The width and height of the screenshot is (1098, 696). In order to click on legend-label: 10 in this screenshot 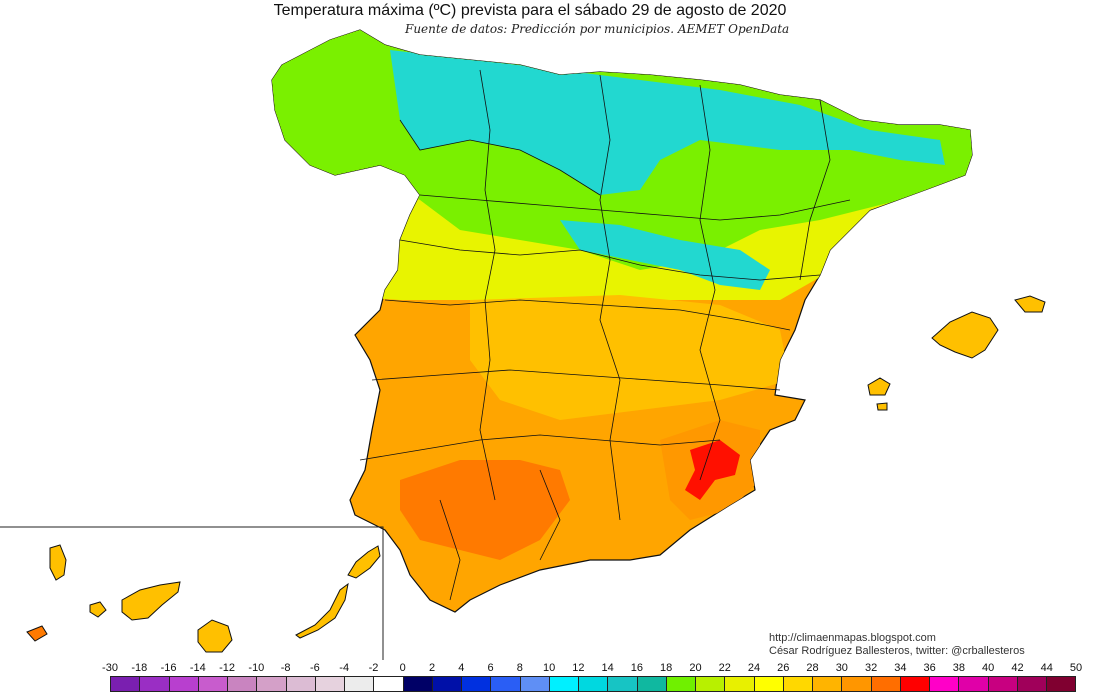, I will do `click(549, 668)`.